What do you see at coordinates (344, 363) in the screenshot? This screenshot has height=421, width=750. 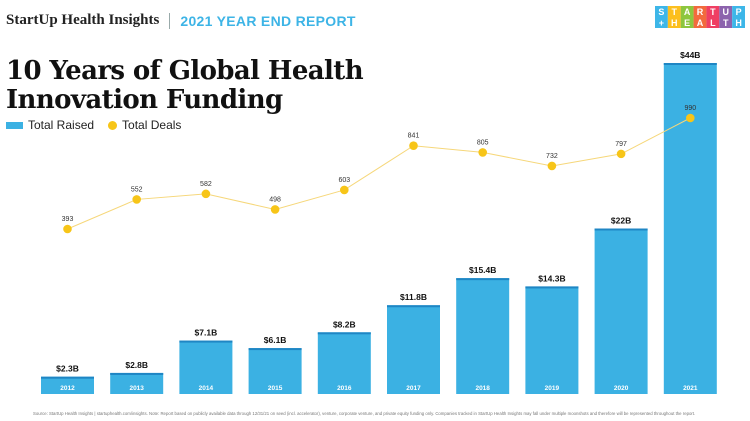 I see `bar-2016` at bounding box center [344, 363].